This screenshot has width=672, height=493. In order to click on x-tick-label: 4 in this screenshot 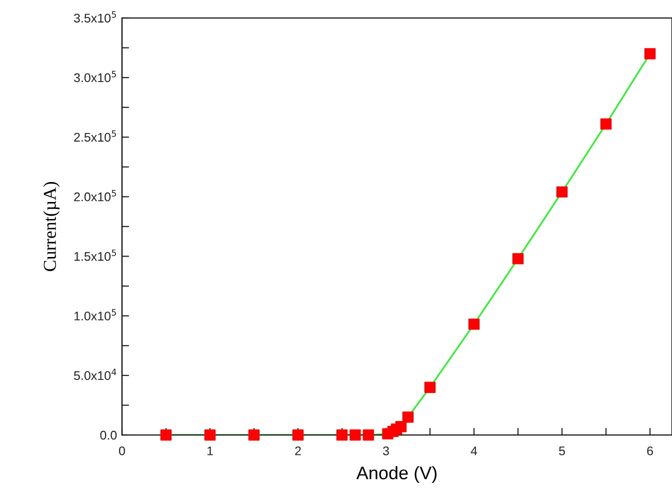, I will do `click(474, 451)`.